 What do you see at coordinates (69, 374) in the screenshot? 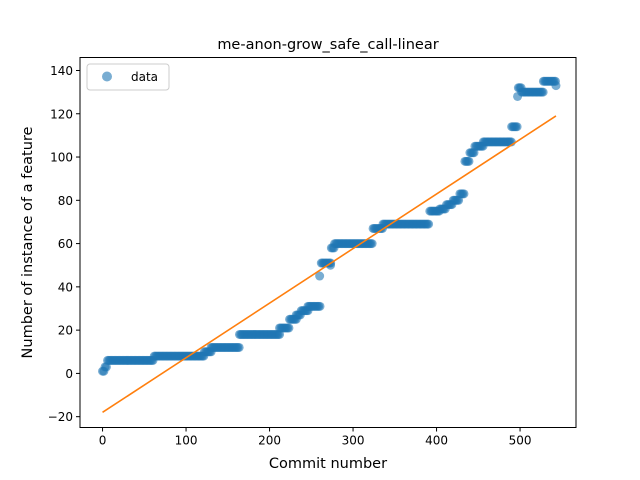
I see `y-tick-label: 0` at bounding box center [69, 374].